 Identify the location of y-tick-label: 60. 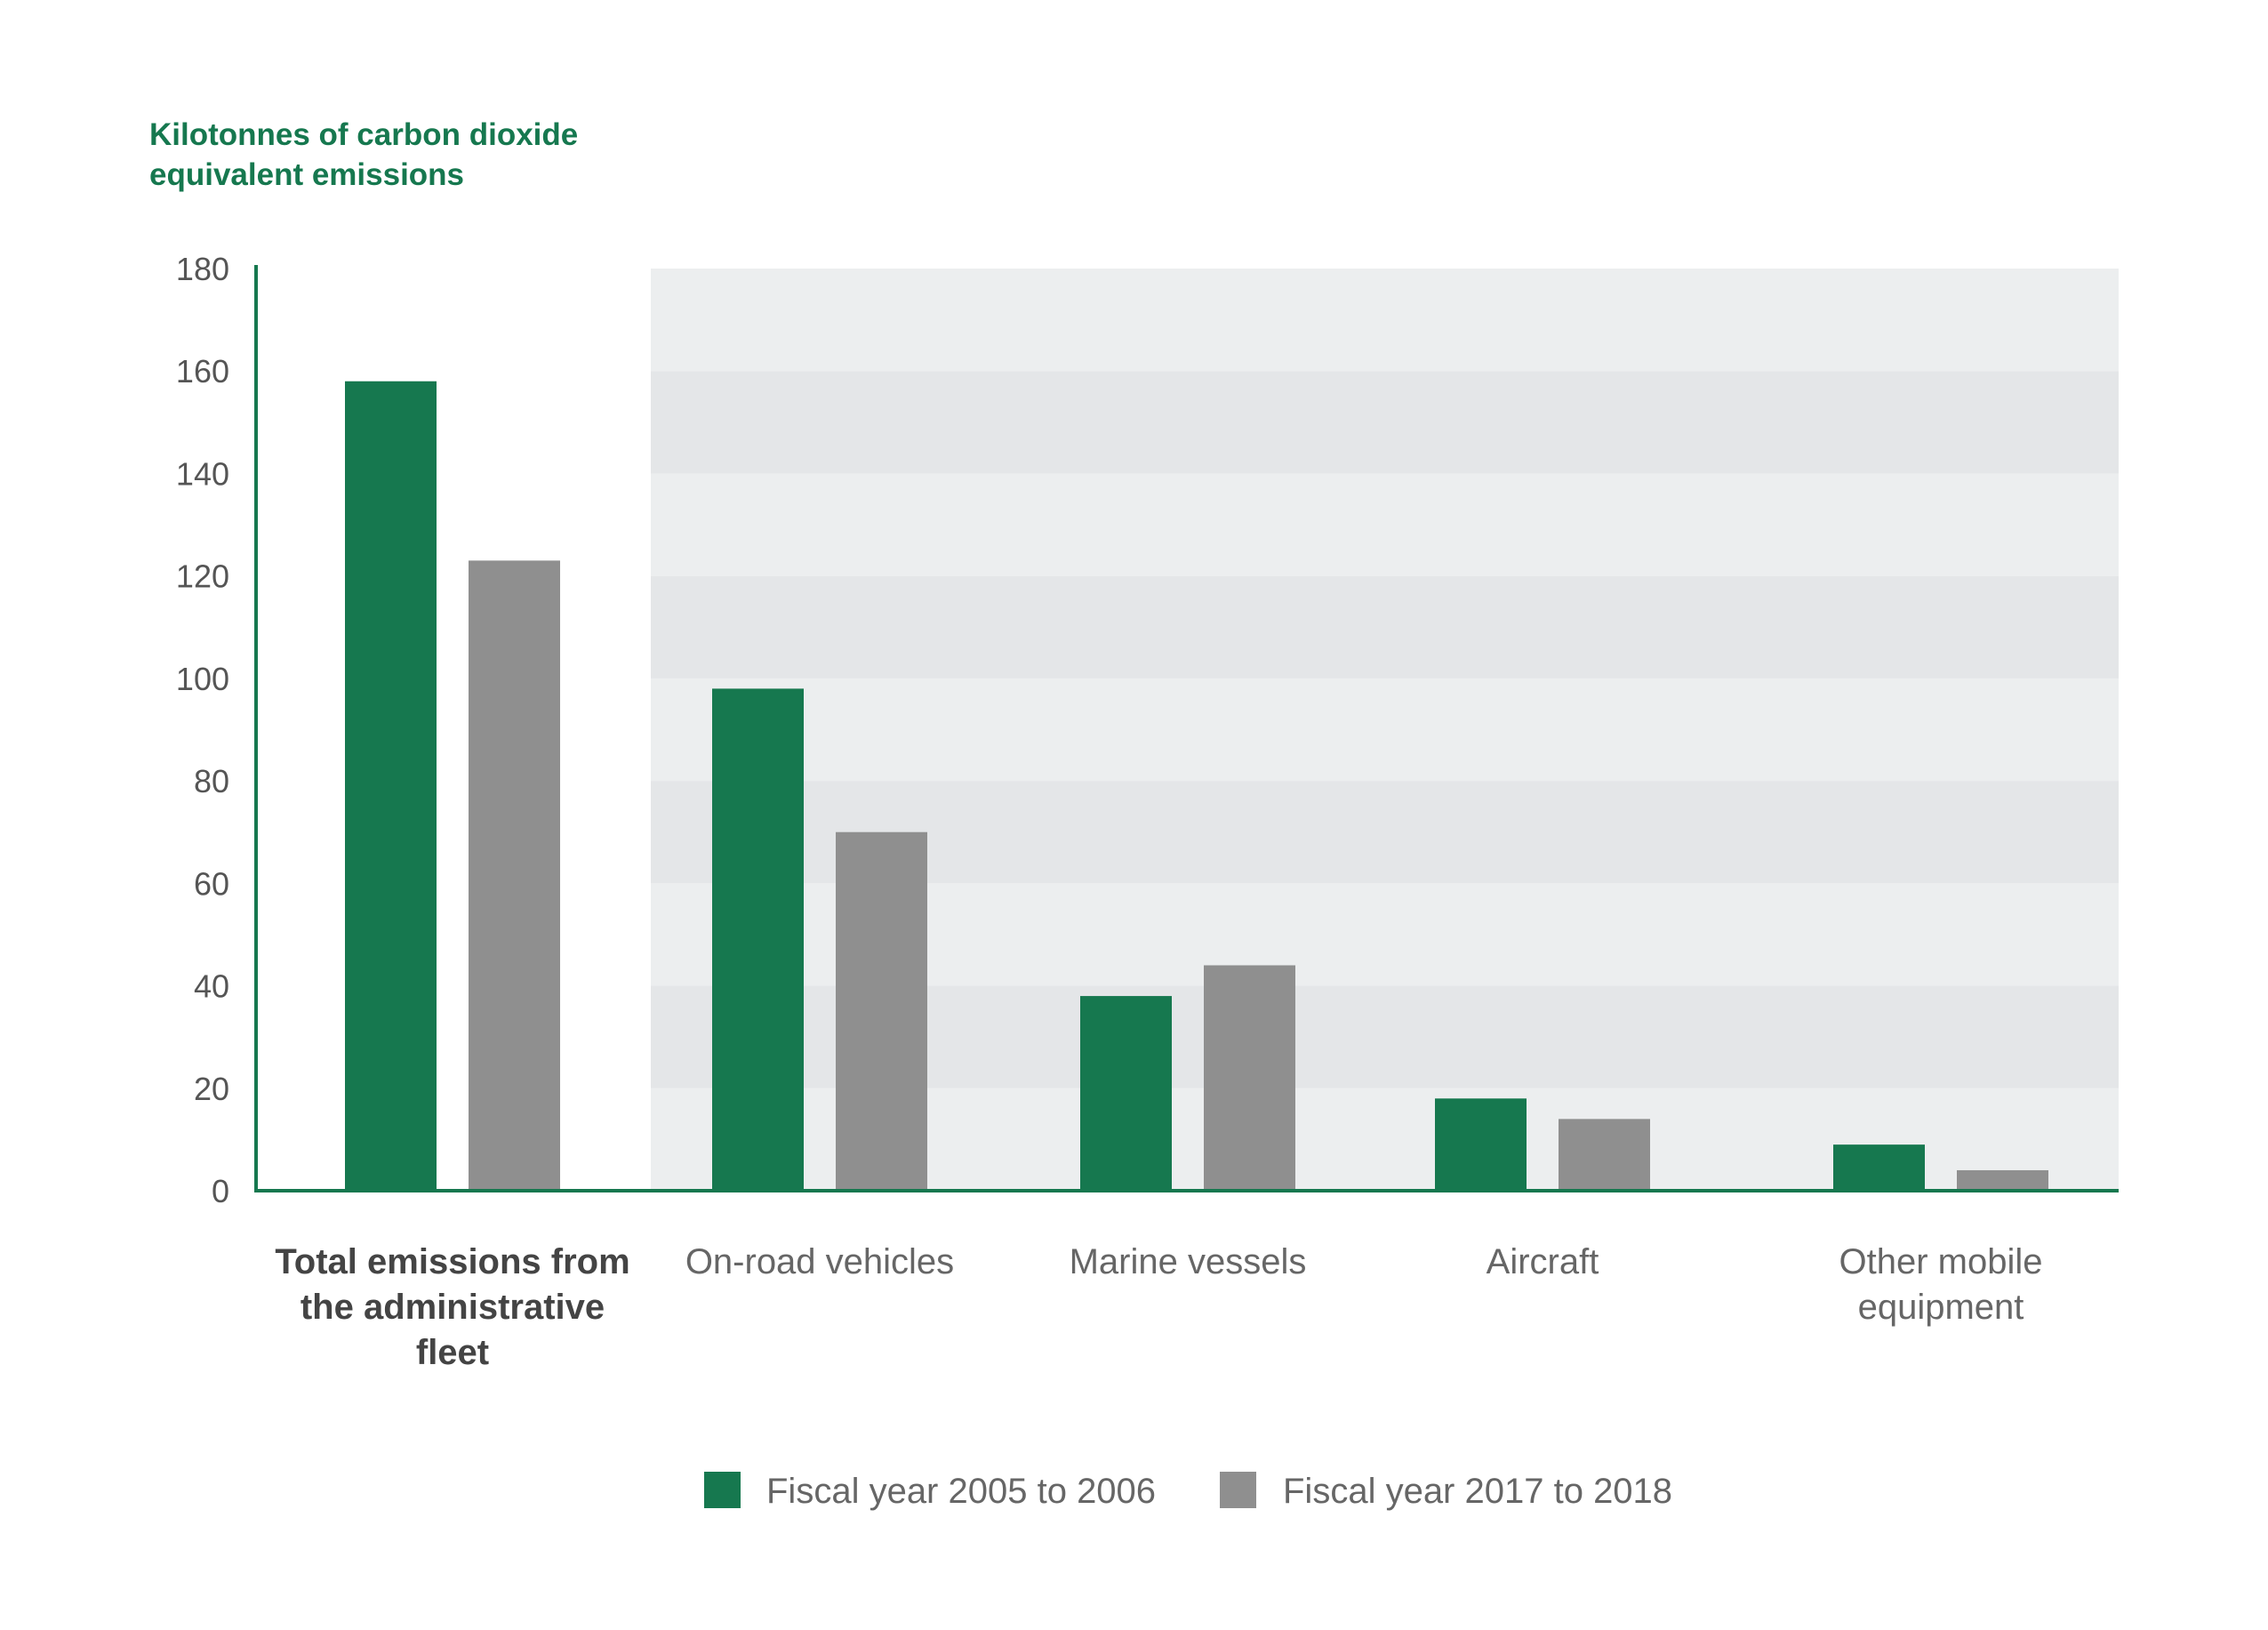
(211, 883).